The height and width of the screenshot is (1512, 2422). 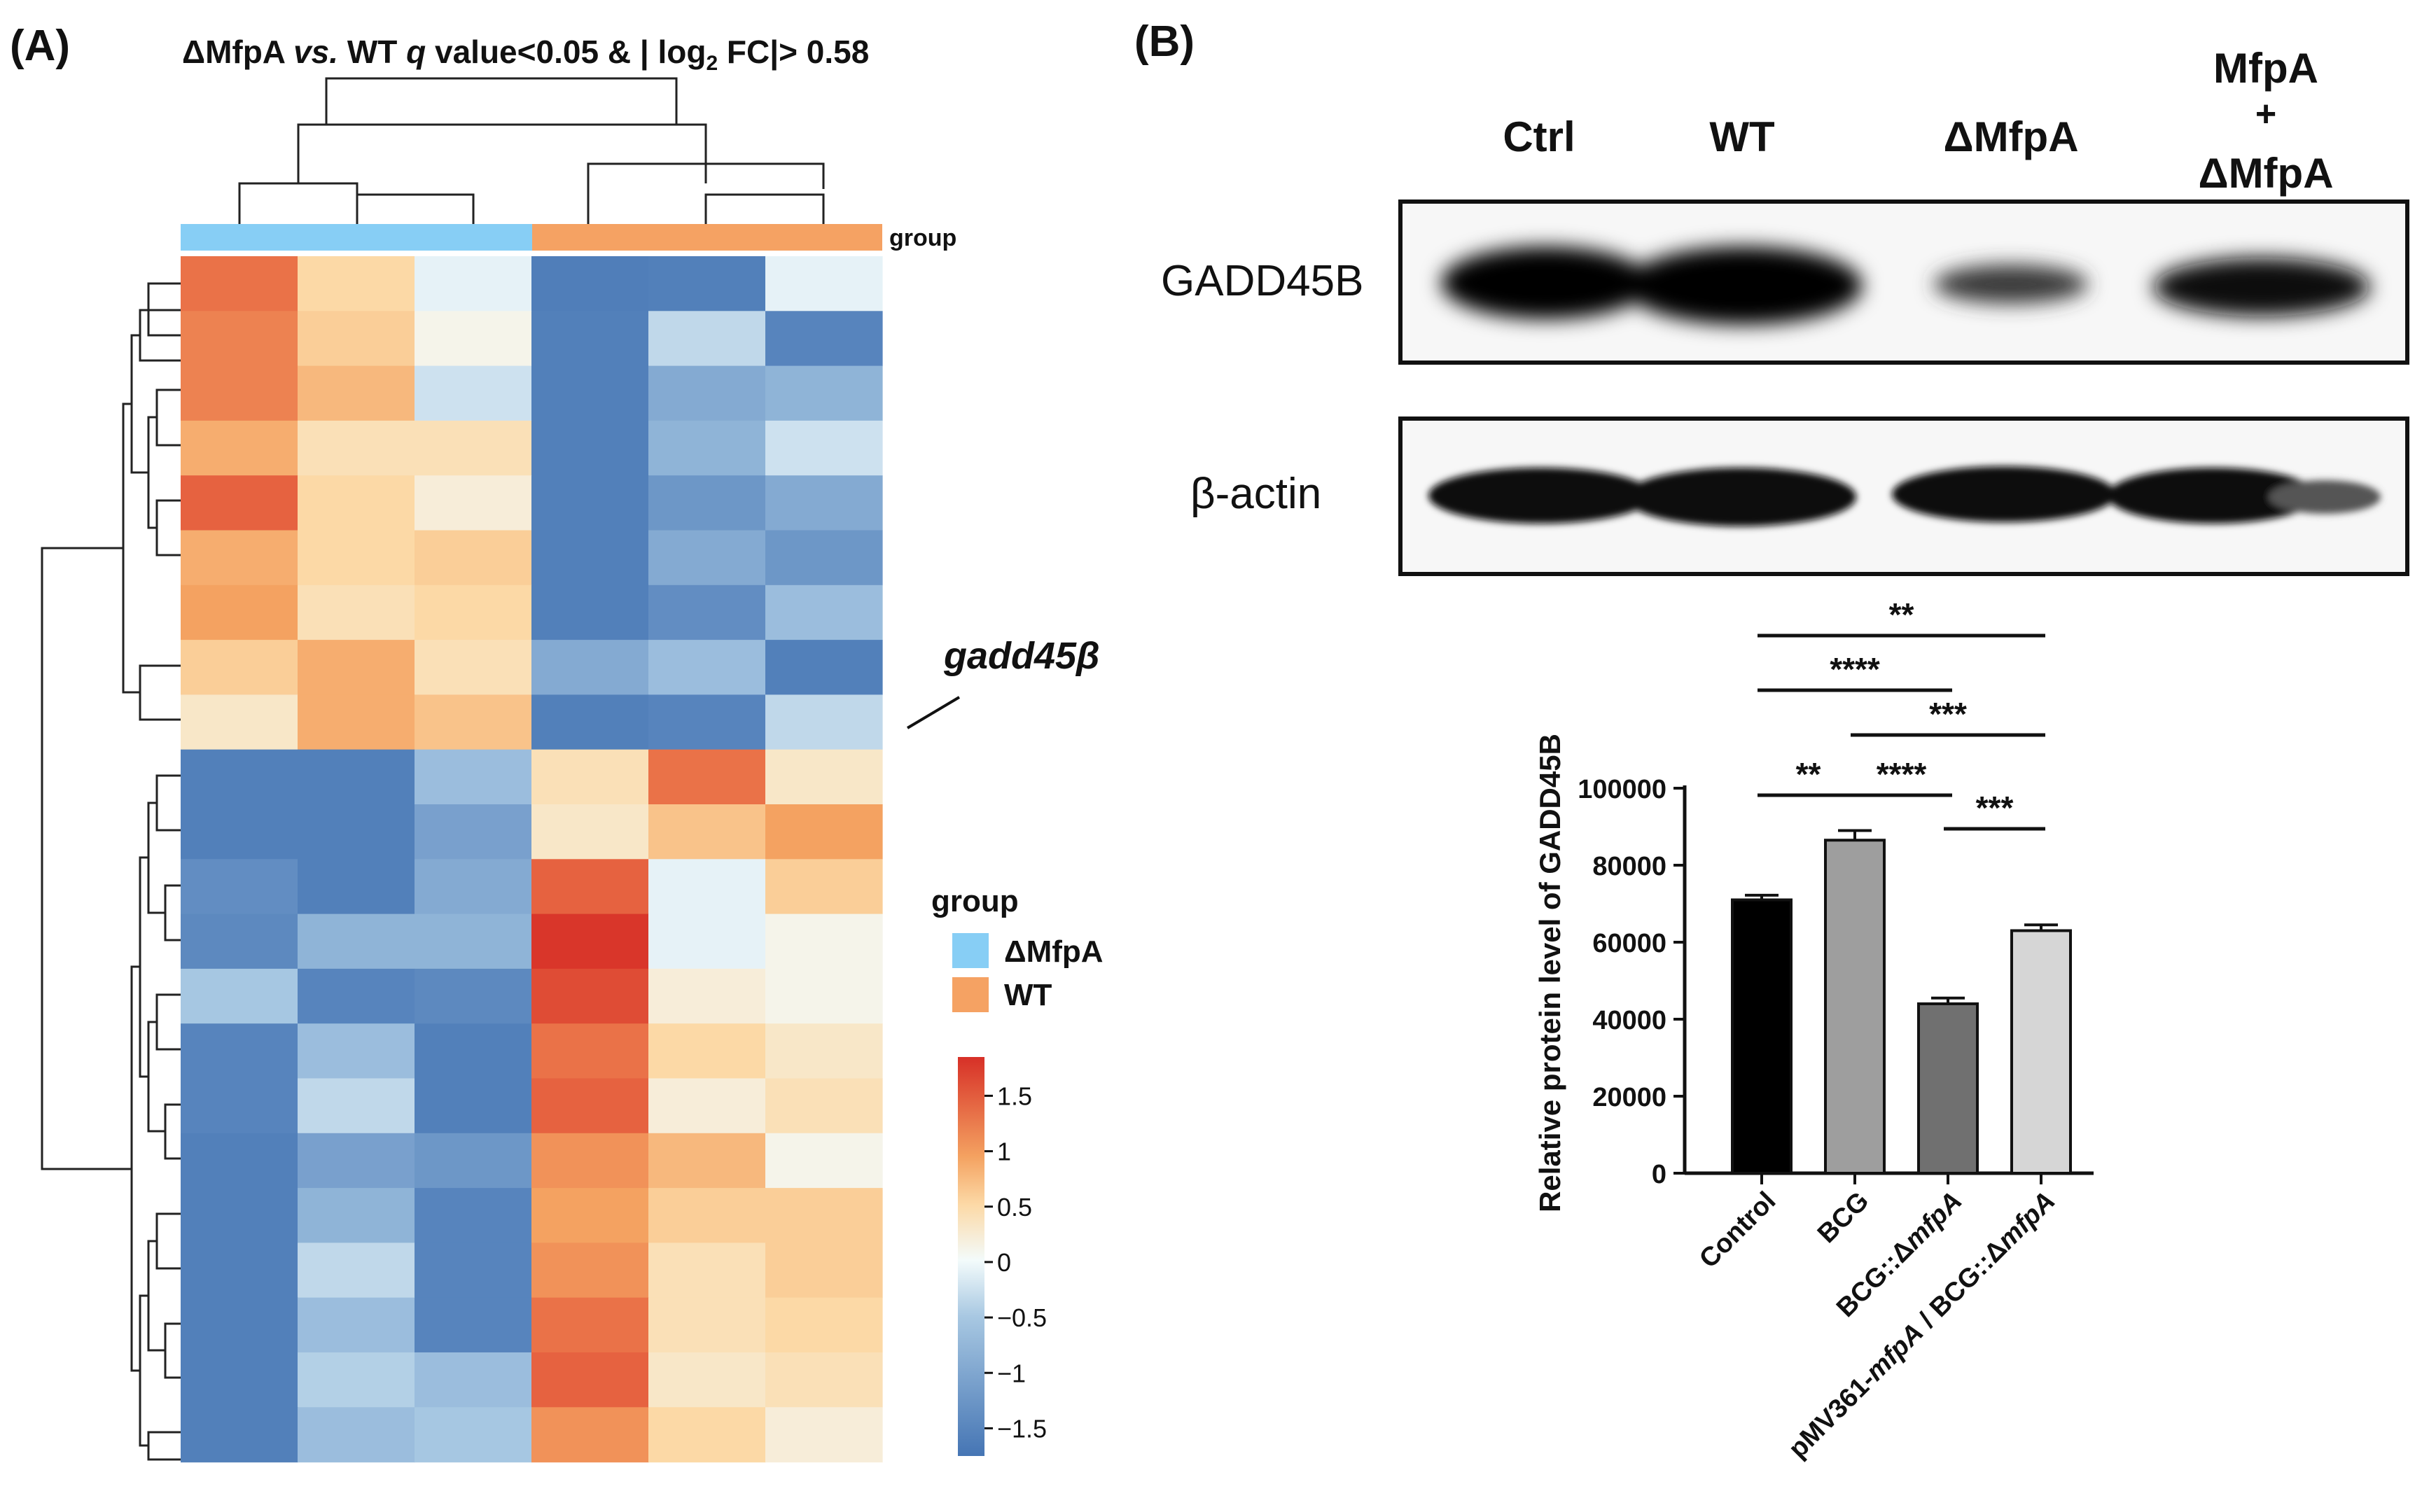 I want to click on group-bar-wt, so click(x=707, y=237).